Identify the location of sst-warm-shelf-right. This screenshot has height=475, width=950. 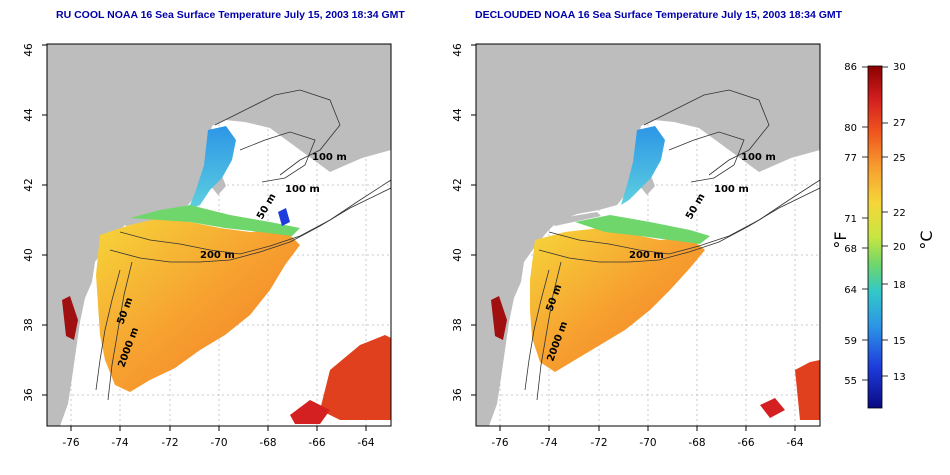
(617, 300).